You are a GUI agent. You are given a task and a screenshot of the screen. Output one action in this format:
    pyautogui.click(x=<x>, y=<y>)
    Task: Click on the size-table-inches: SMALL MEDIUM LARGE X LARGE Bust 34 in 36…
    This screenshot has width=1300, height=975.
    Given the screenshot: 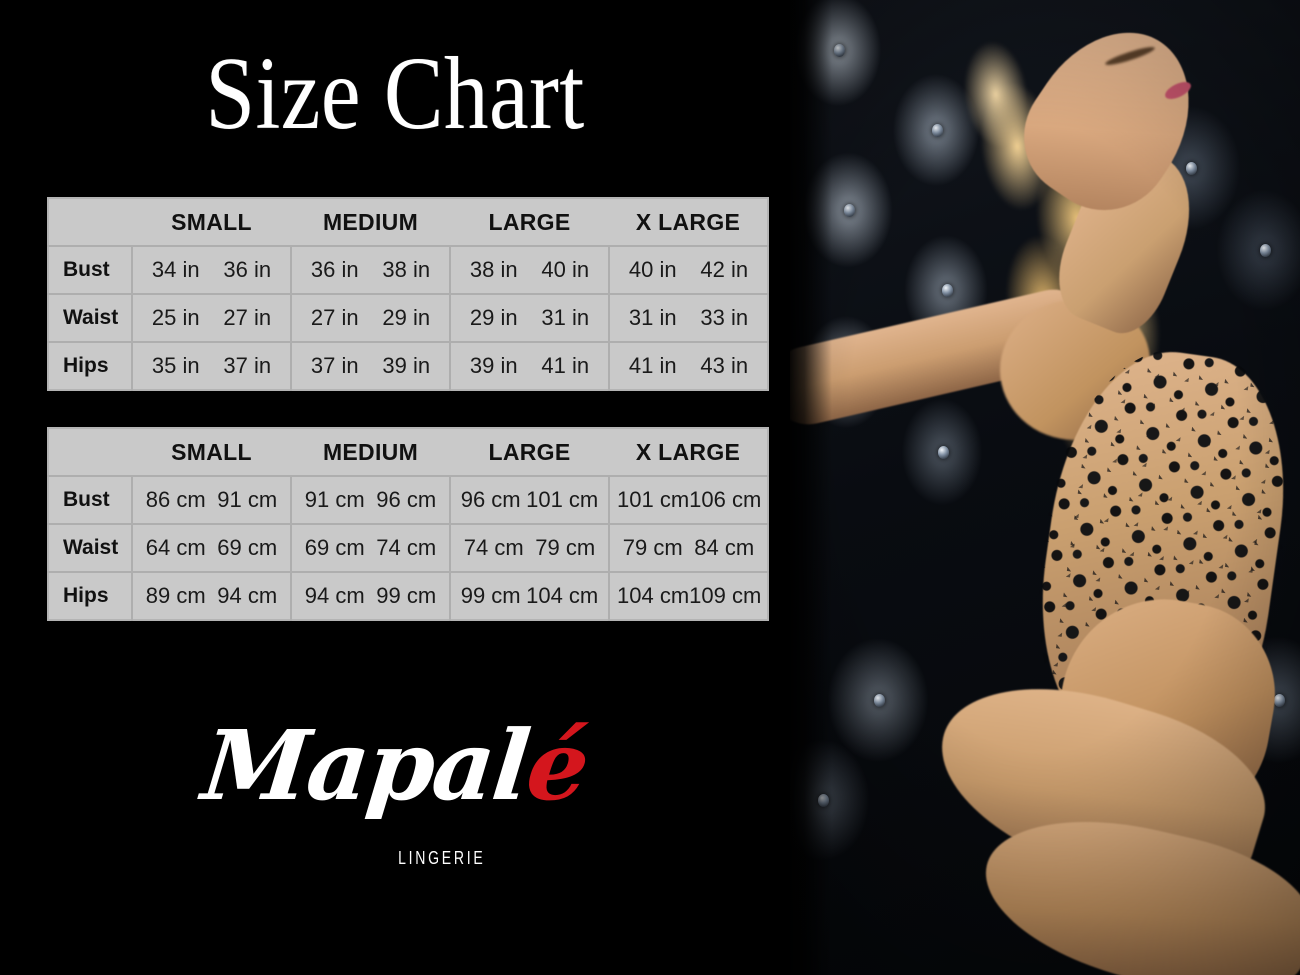 What is the action you would take?
    pyautogui.click(x=408, y=294)
    